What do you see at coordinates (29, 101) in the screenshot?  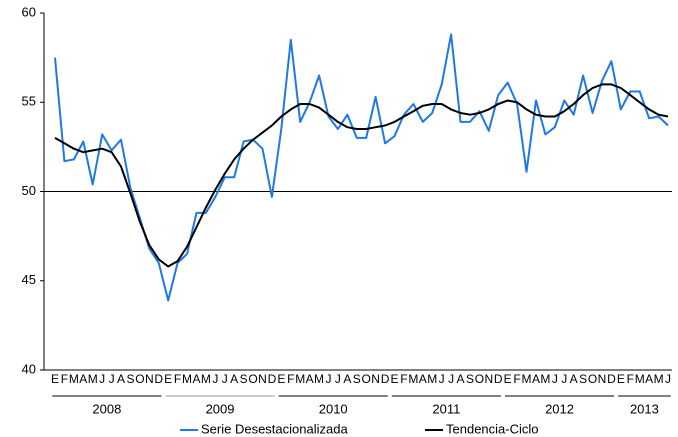 I see `y-tick-label: 55` at bounding box center [29, 101].